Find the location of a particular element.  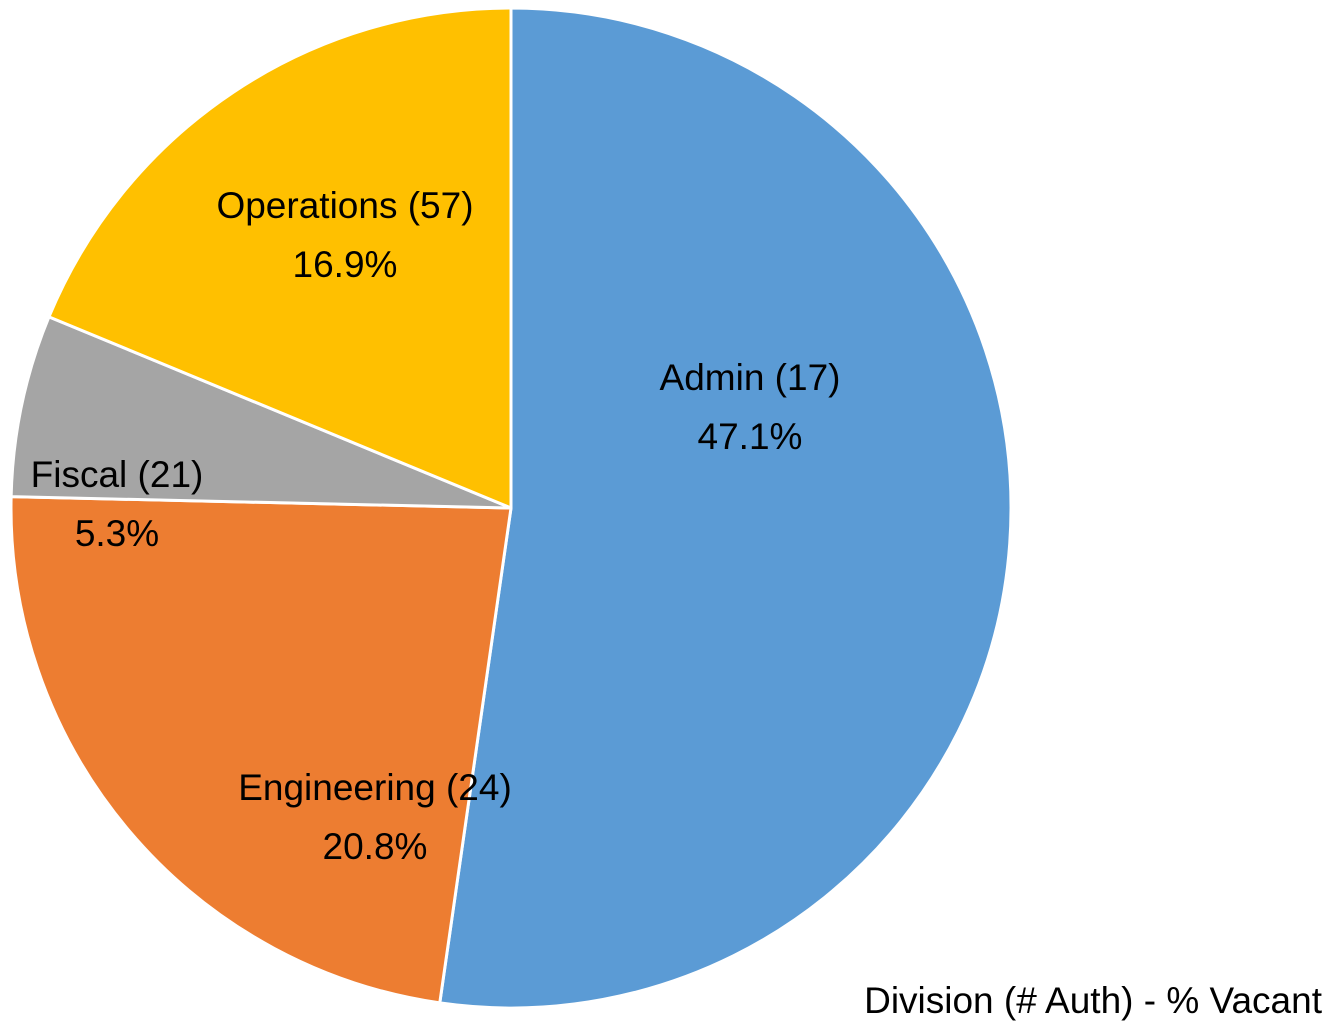

chart-title: Division (# Auth) - % Vacant is located at coordinates (1093, 1000).